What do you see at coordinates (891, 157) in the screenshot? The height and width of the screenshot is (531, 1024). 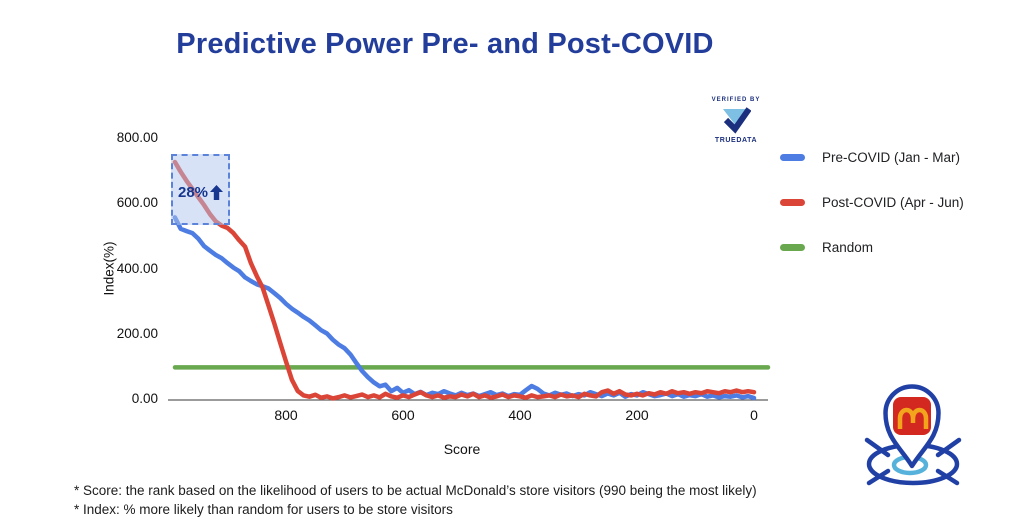 I see `legend-label: Pre-COVID (Jan - Mar)` at bounding box center [891, 157].